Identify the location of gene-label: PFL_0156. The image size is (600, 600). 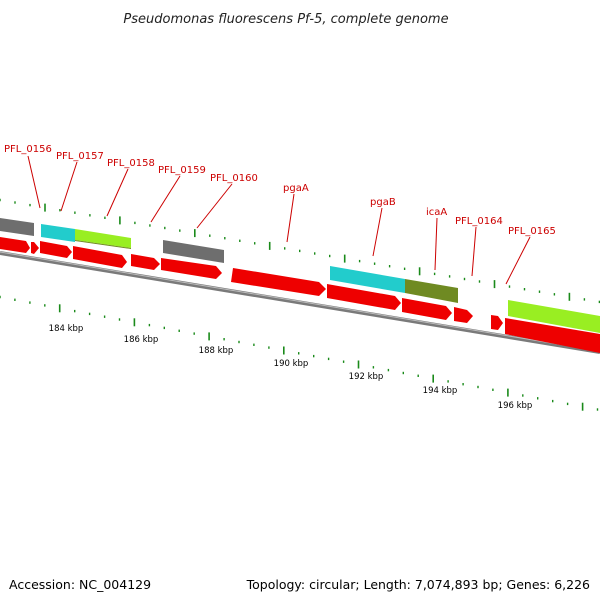
(28, 149).